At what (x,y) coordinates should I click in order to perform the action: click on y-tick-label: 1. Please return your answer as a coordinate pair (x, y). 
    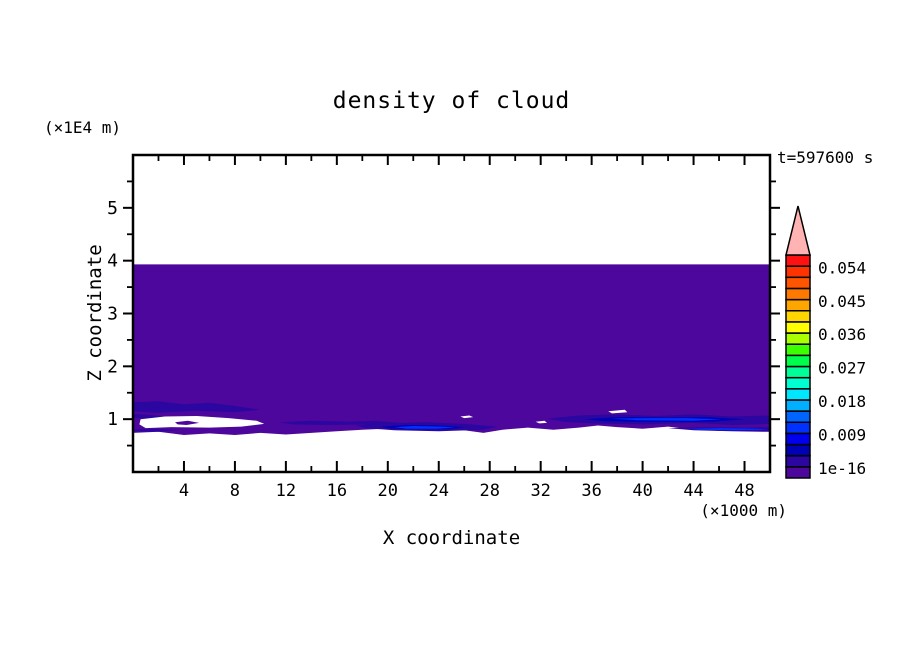
    Looking at the image, I should click on (112, 419).